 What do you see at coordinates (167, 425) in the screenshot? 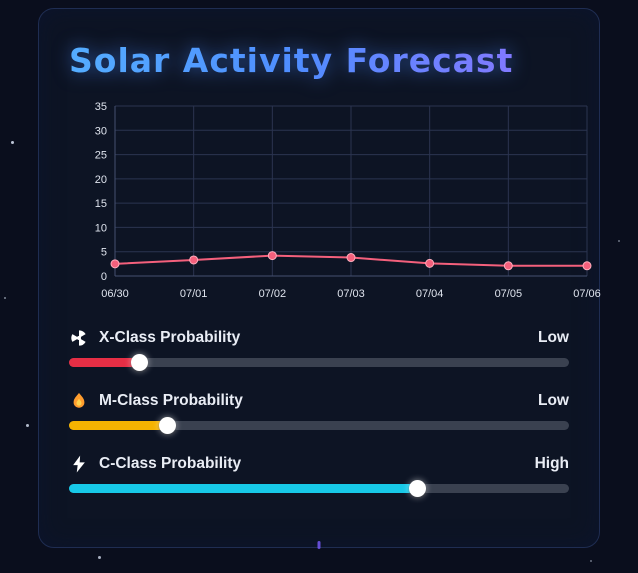
I see `m-class-slider-thumb` at bounding box center [167, 425].